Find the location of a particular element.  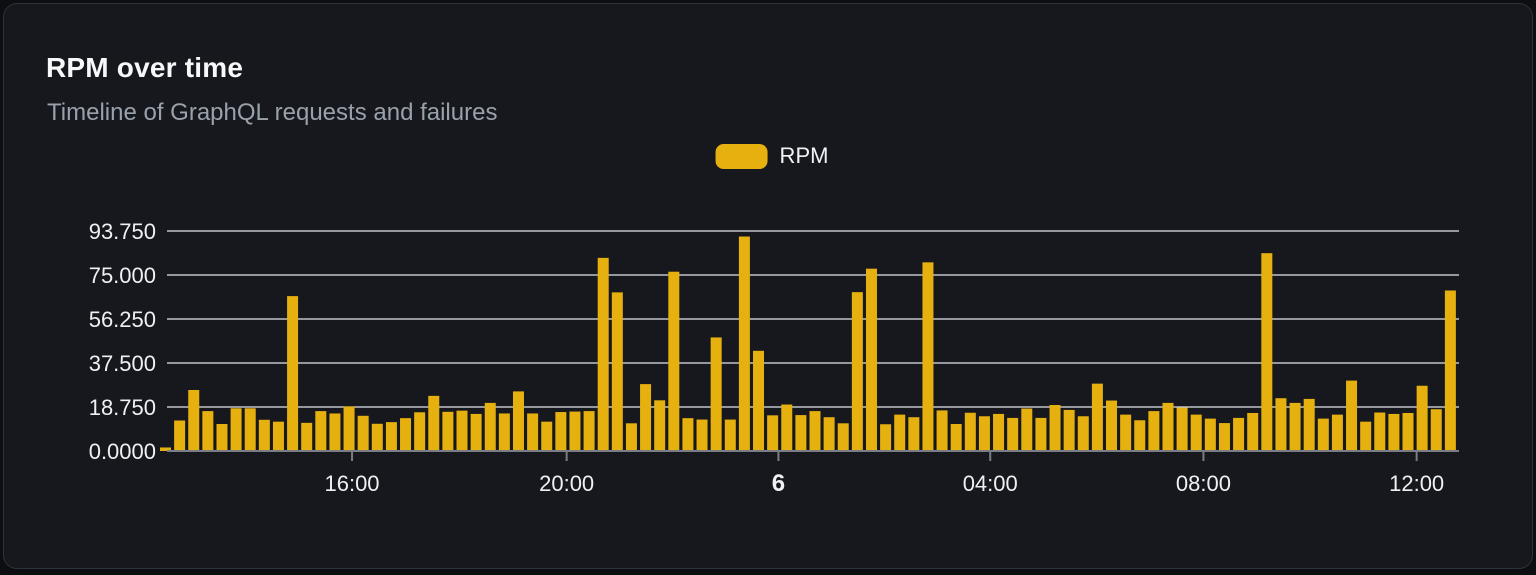

y-axis-label: 56.250 is located at coordinates (122, 319).